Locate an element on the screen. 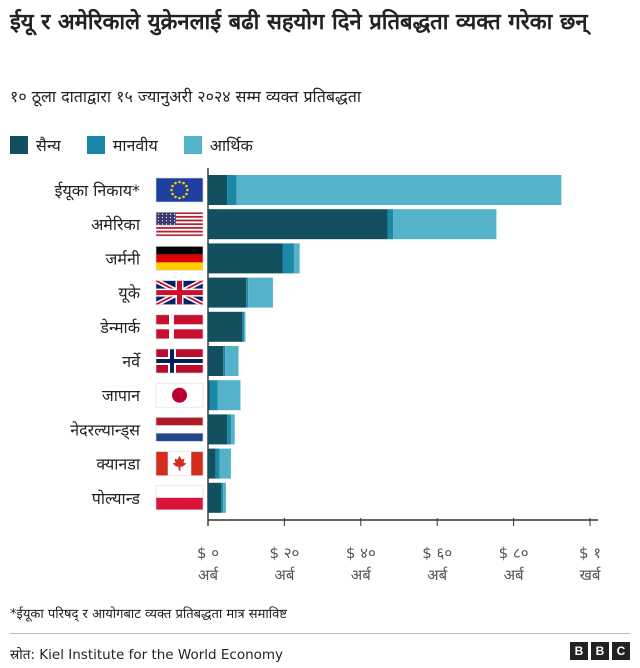  legend-swatch-military is located at coordinates (19, 145).